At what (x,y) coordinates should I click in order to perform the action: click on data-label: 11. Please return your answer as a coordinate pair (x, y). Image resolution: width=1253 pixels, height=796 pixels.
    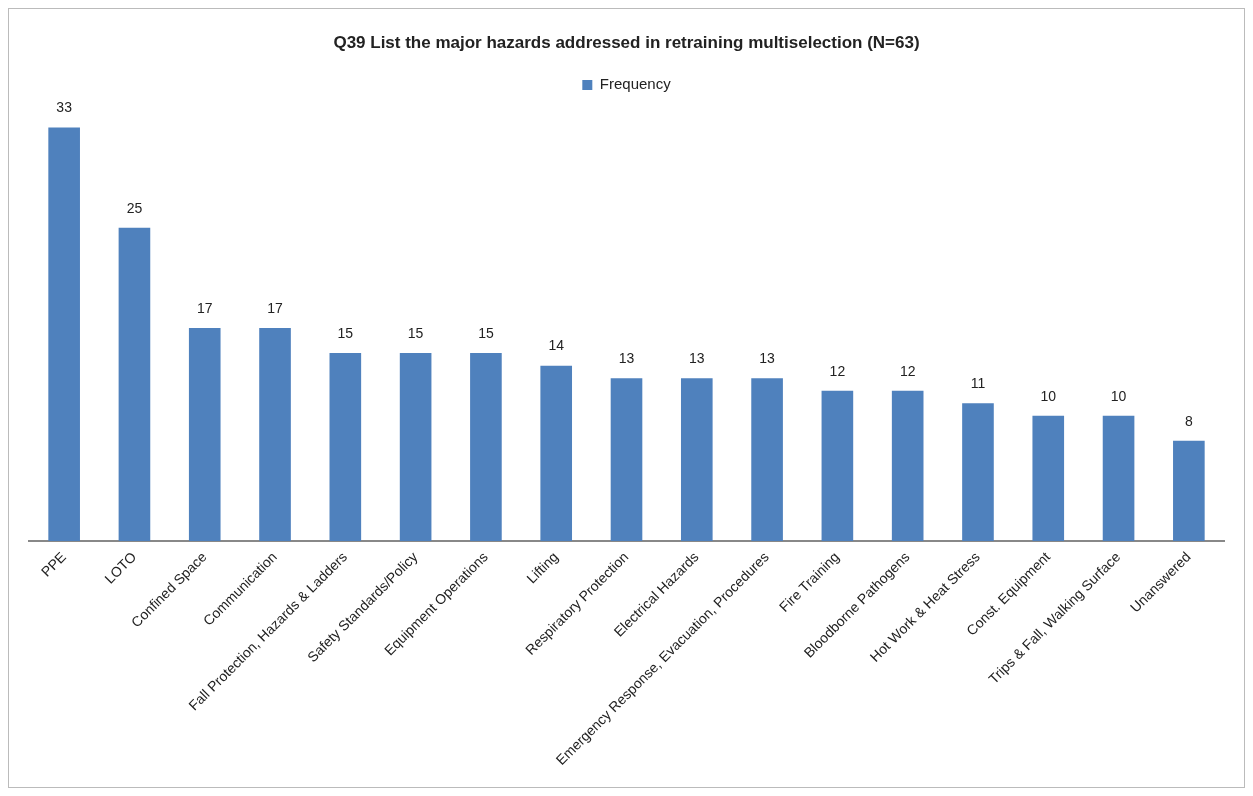
    Looking at the image, I should click on (978, 383).